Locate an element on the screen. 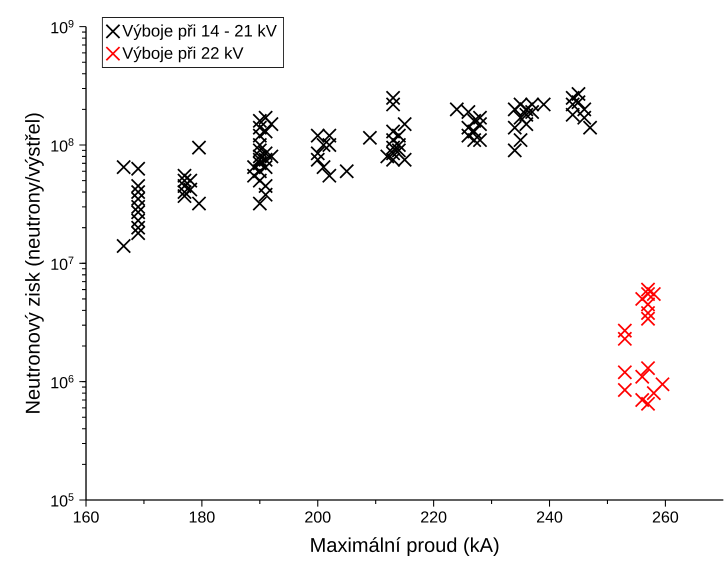  x-tick-label: 240 is located at coordinates (549, 517).